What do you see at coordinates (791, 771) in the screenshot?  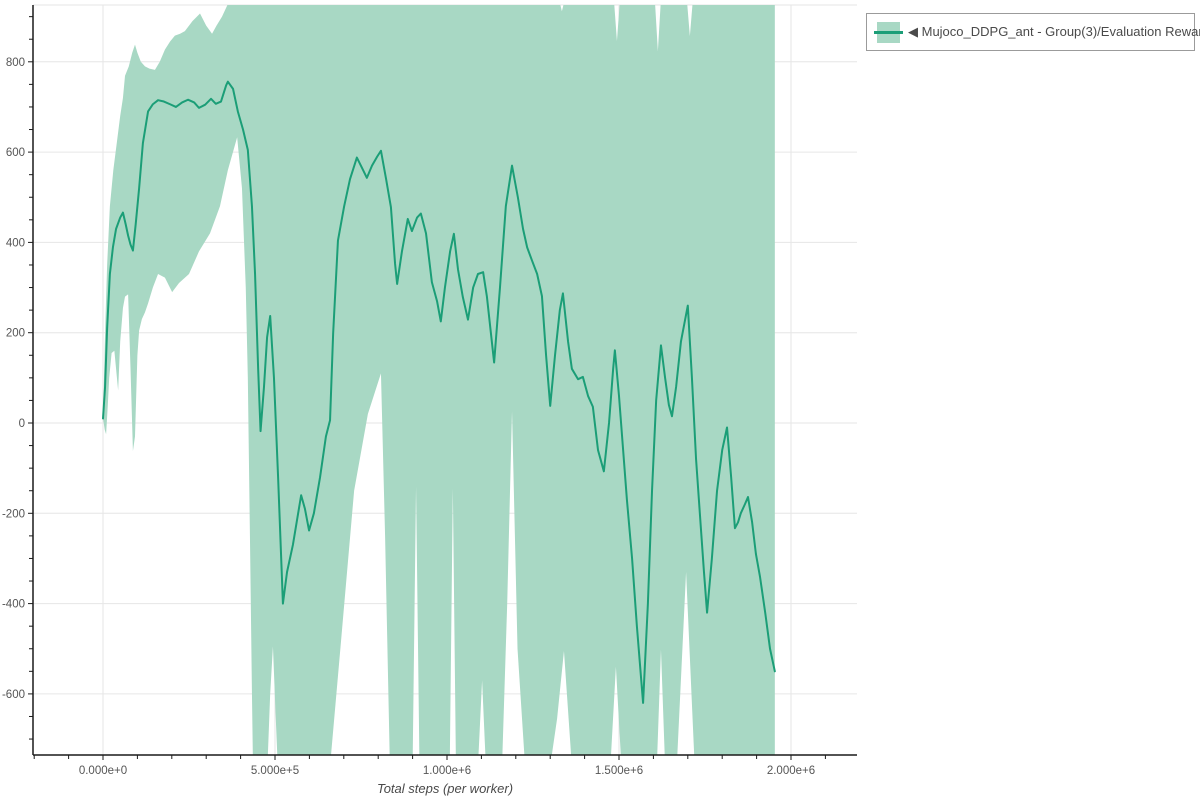 I see `x-tick-label: 2.000e+6` at bounding box center [791, 771].